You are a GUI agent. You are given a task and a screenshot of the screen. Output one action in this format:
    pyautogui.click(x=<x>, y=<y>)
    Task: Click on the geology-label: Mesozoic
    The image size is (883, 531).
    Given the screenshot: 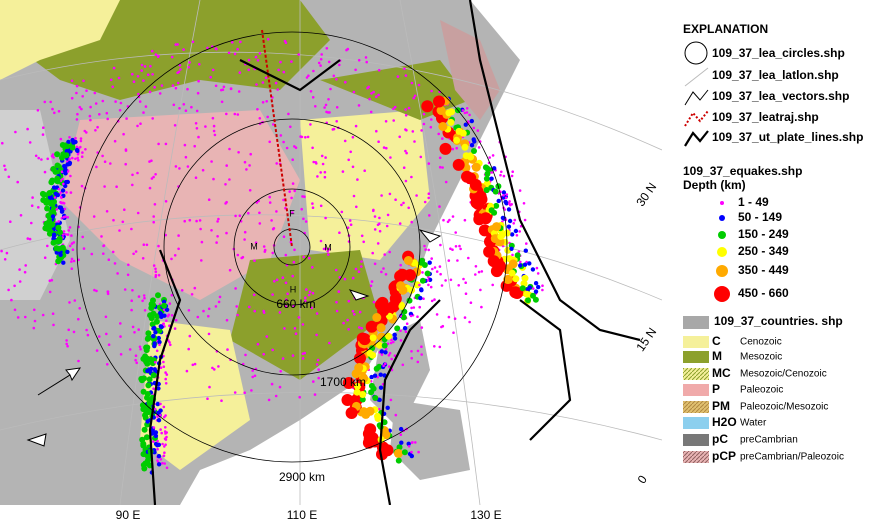 What is the action you would take?
    pyautogui.click(x=761, y=357)
    